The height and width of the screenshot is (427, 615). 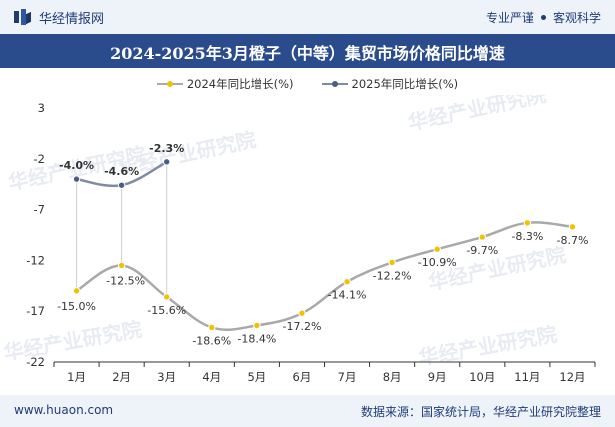 I want to click on y-tick-label: -17, so click(x=35, y=311).